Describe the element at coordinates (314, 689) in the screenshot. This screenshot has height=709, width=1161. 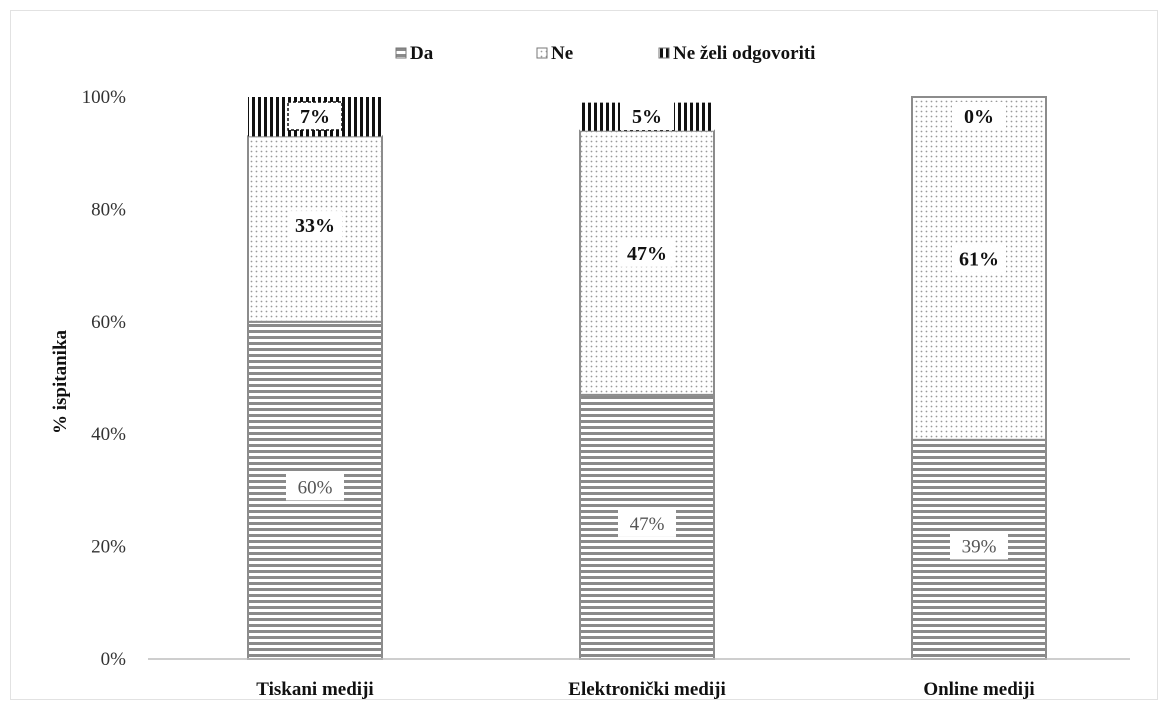
I see `x-category-label: Tiskani mediji` at that location.